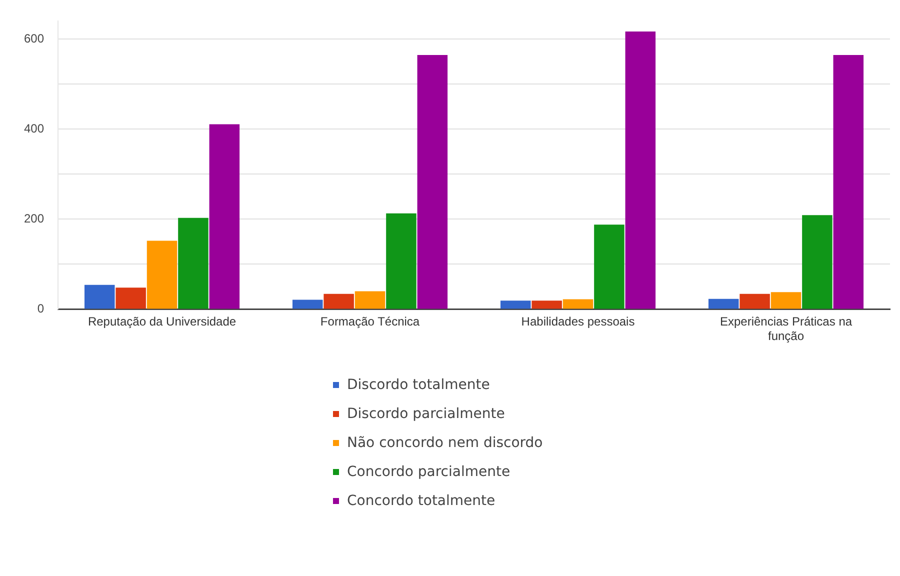 The width and height of the screenshot is (900, 576). Describe the element at coordinates (34, 219) in the screenshot. I see `y-tick-label: 200` at that location.